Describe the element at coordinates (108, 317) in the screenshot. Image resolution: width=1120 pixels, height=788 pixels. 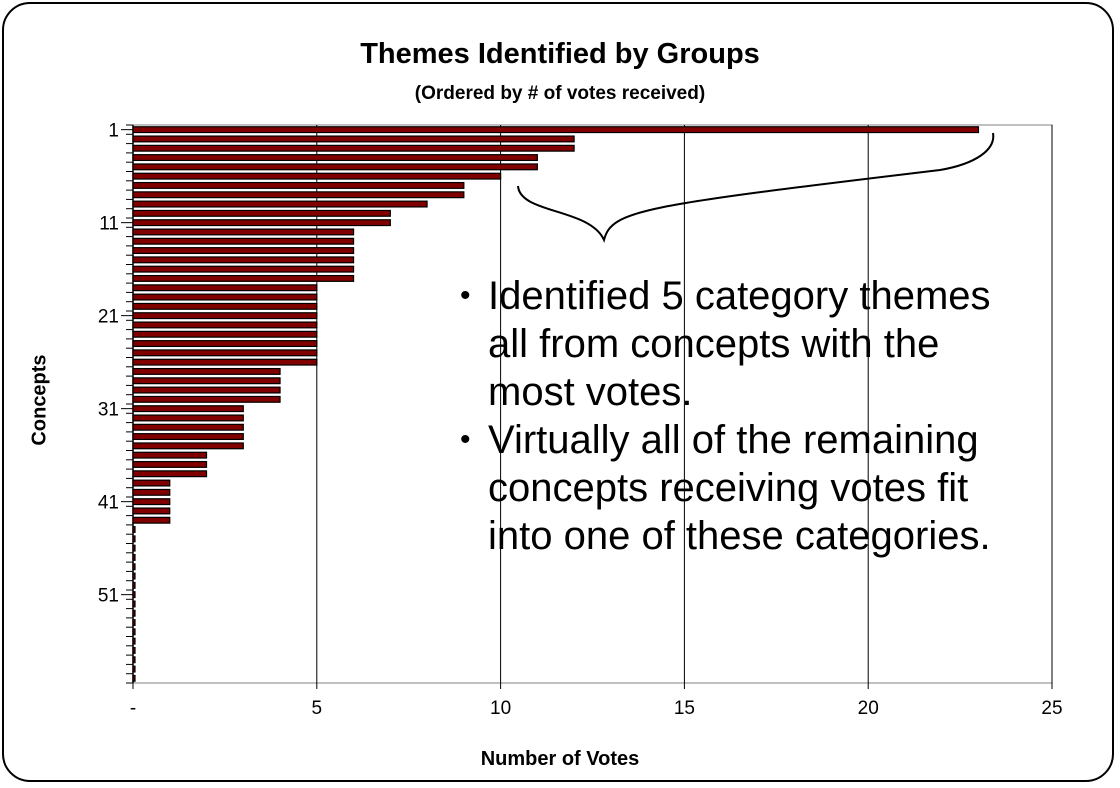
I see `y-tick-label: 21` at that location.